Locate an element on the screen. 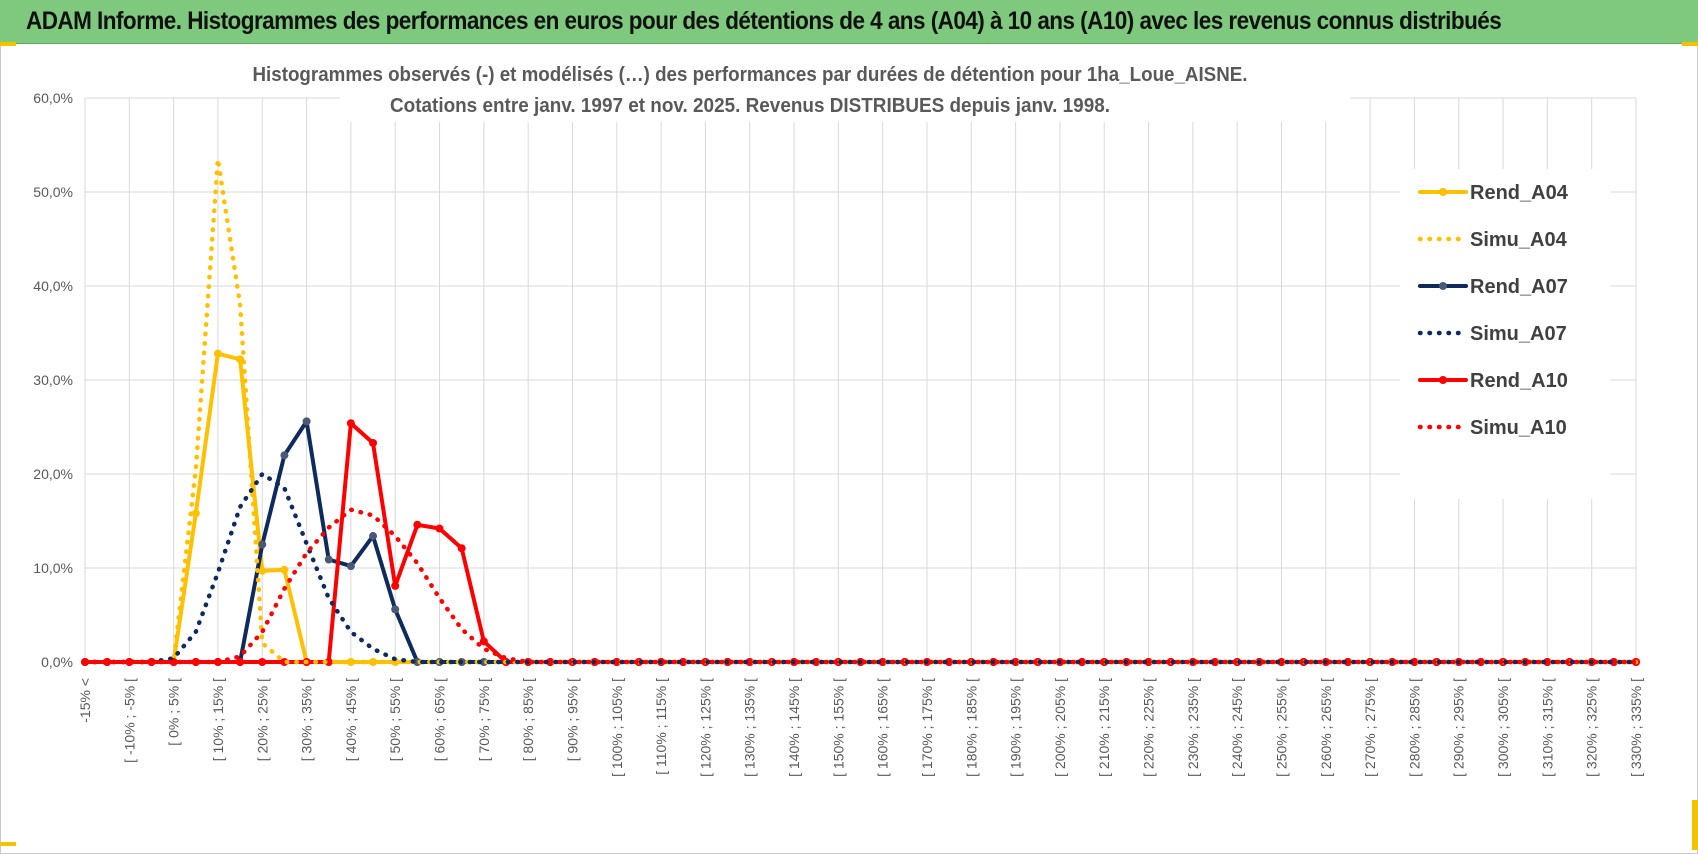 The image size is (1698, 854). x-tick-label: [ 70% ; 75% [ is located at coordinates (484, 719).